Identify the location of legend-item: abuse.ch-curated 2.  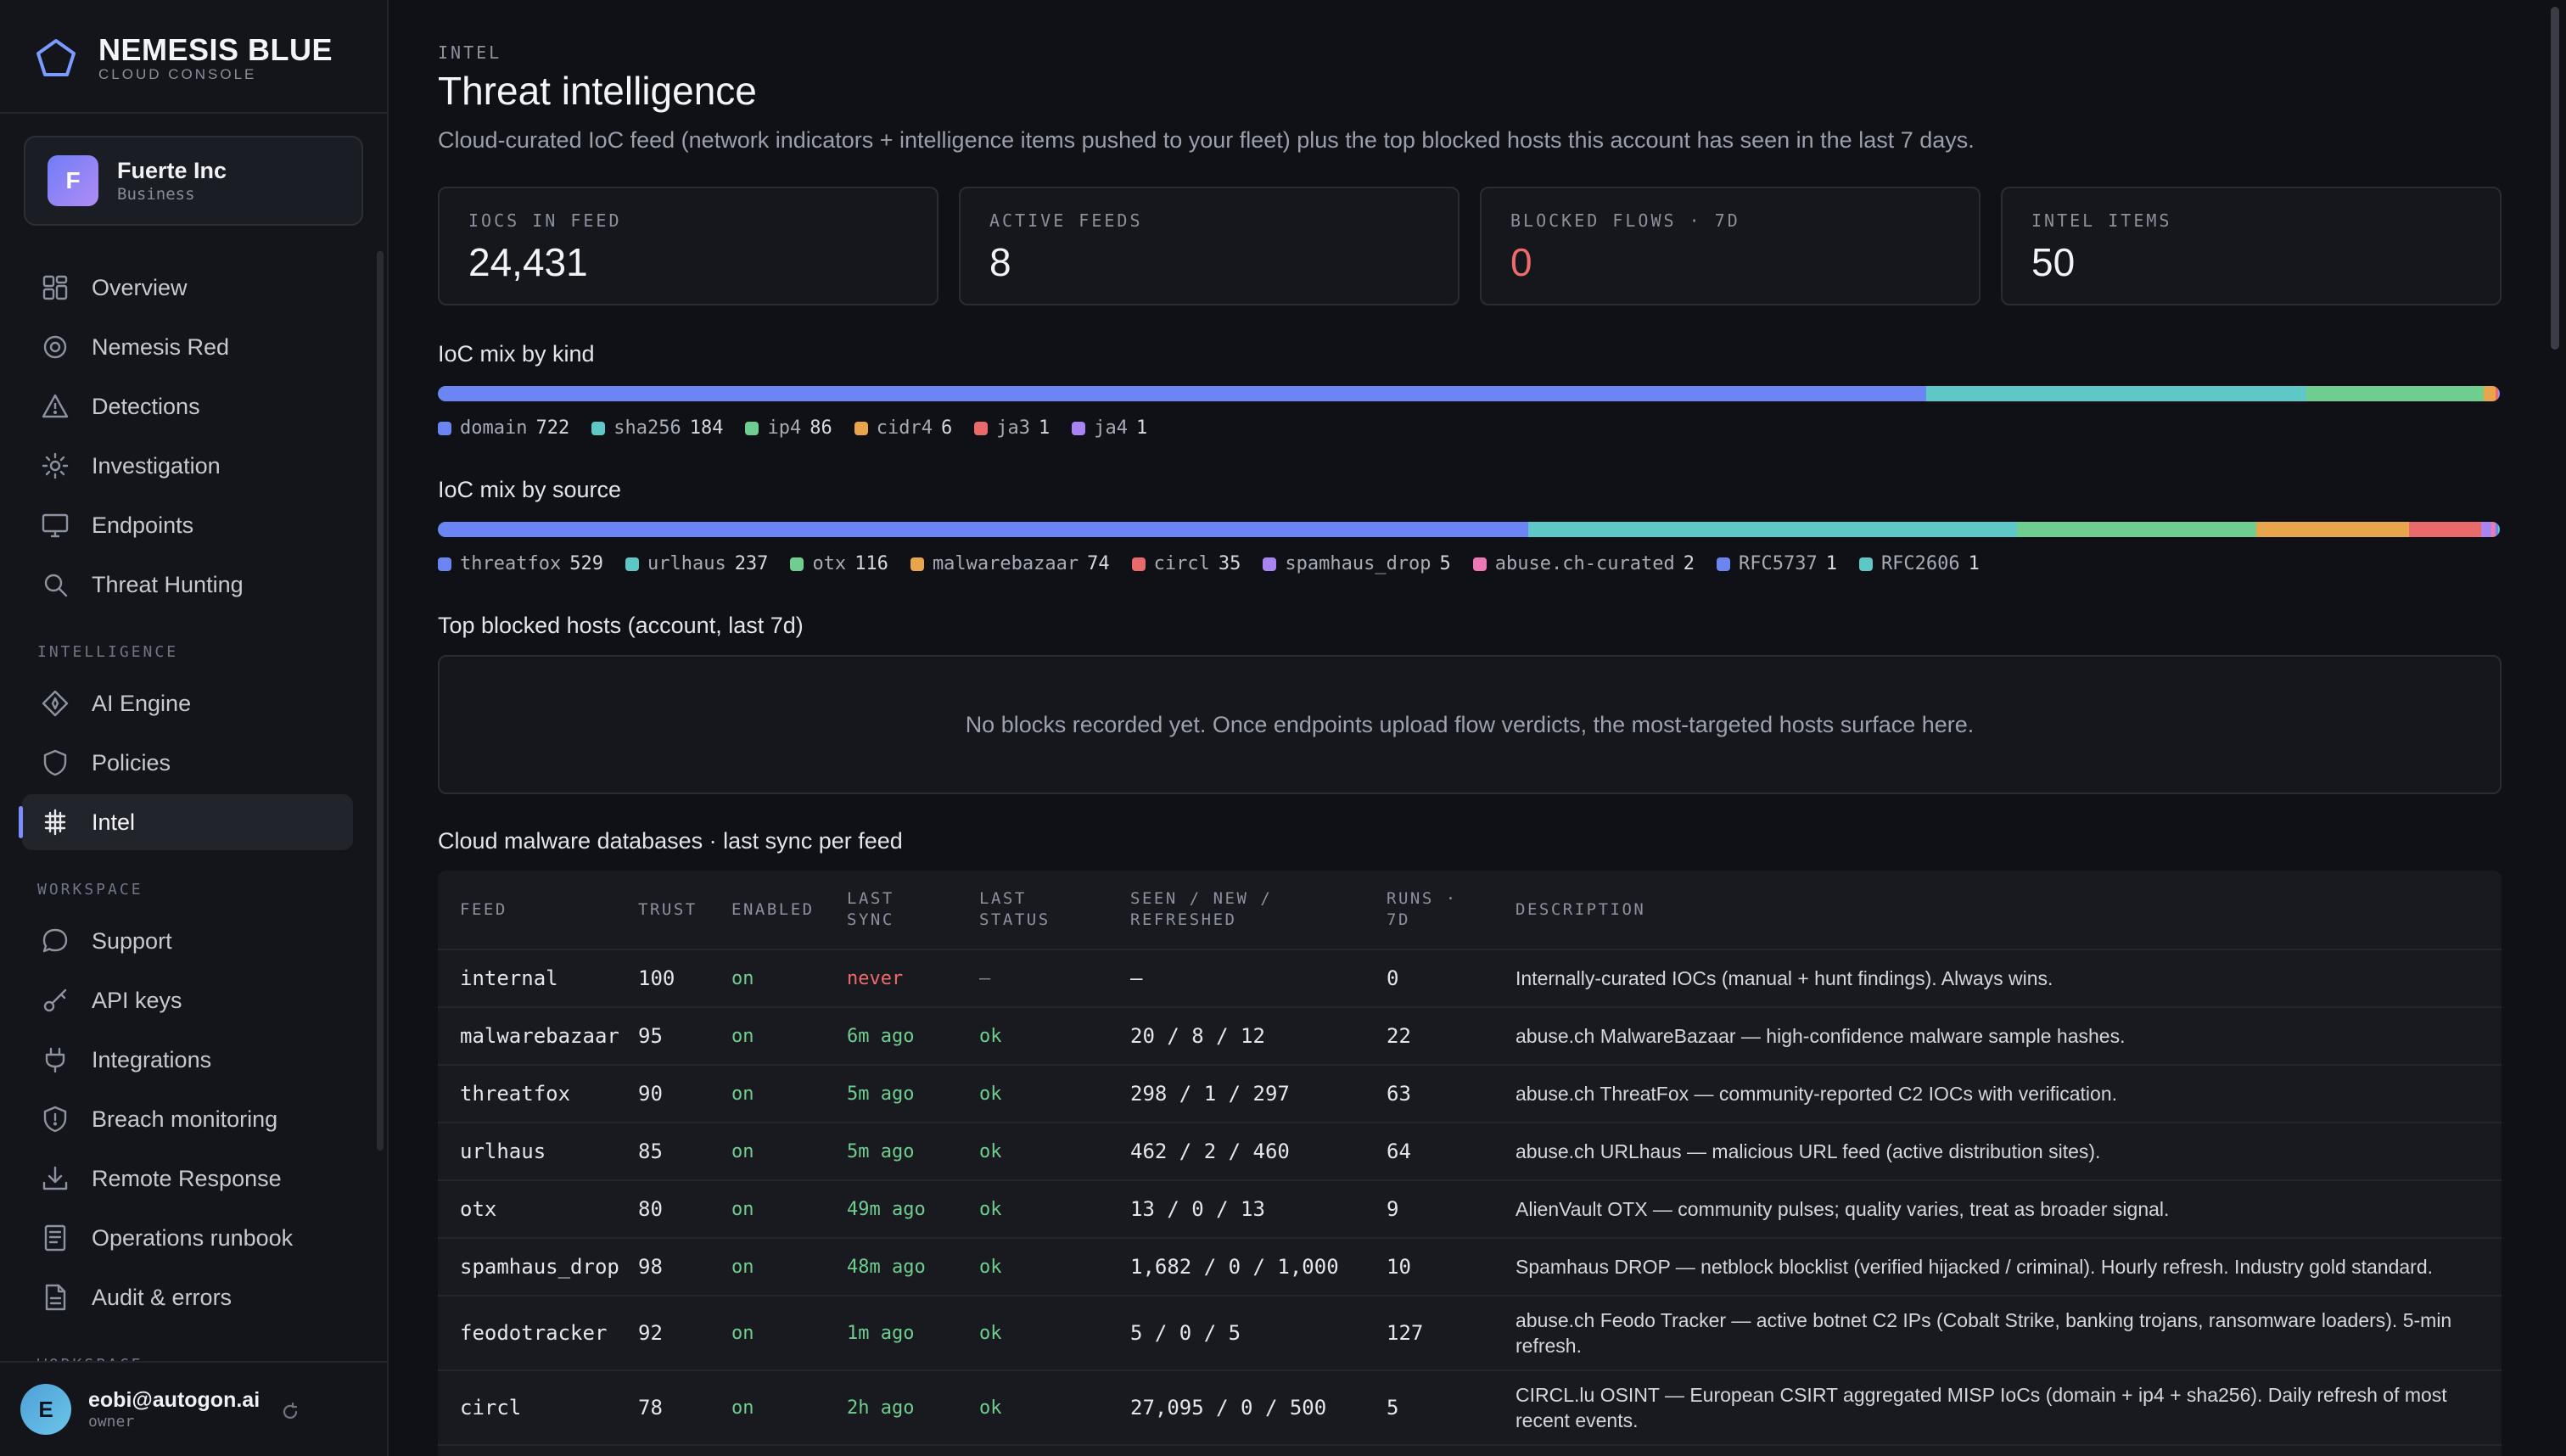
(1583, 563).